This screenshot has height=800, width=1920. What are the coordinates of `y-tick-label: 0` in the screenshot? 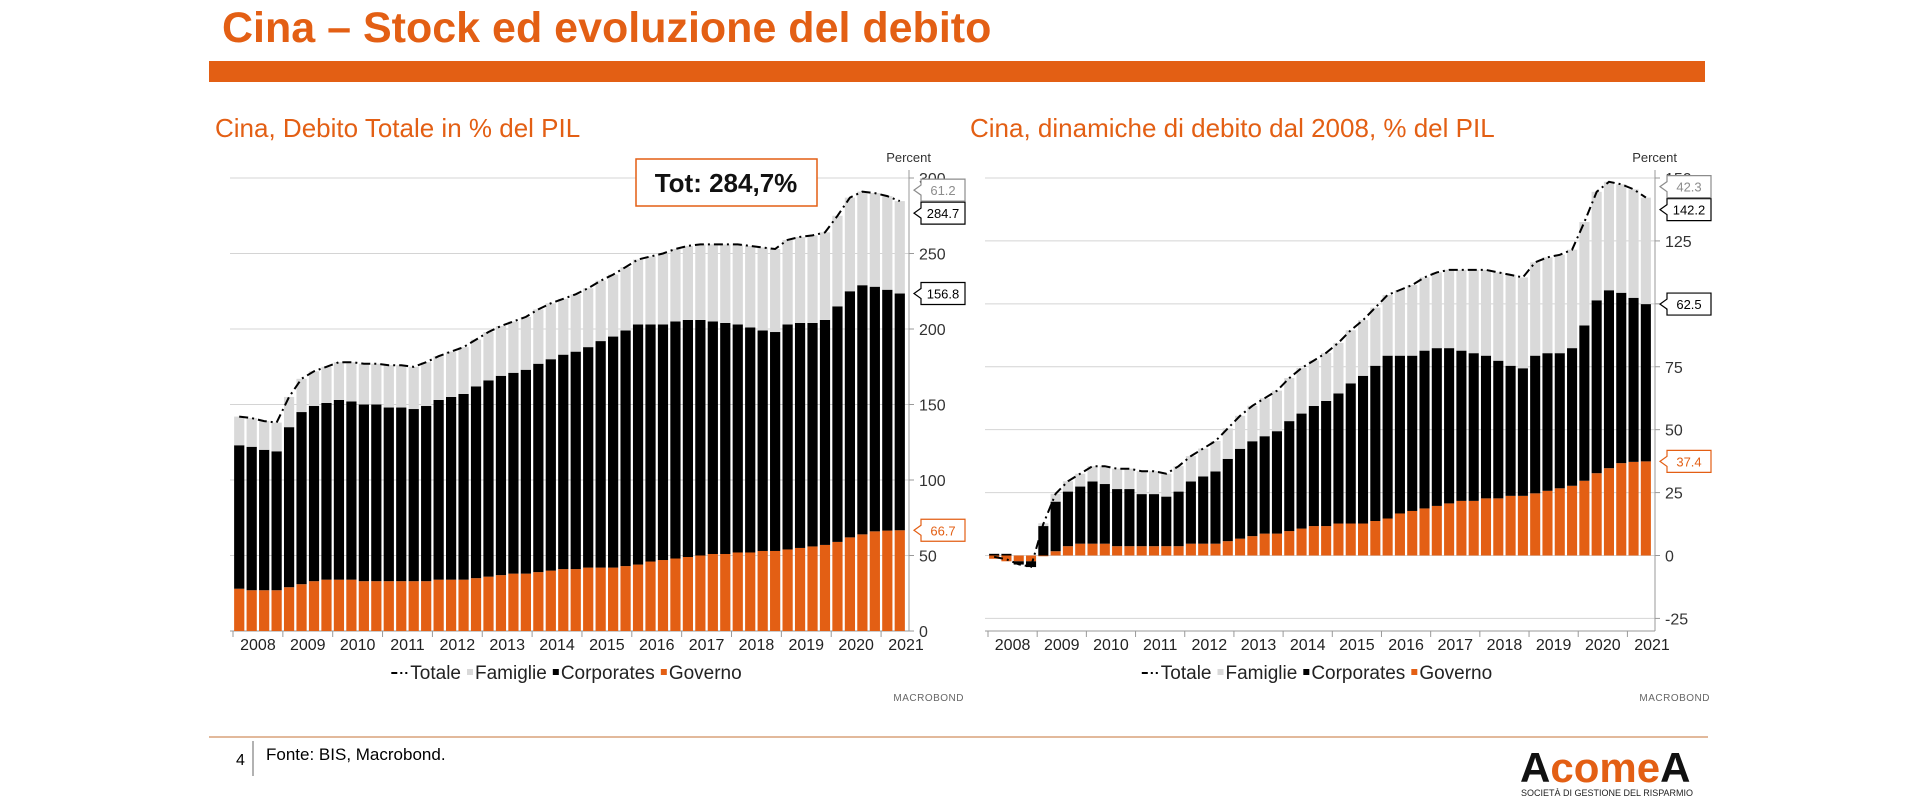 It's located at (923, 632).